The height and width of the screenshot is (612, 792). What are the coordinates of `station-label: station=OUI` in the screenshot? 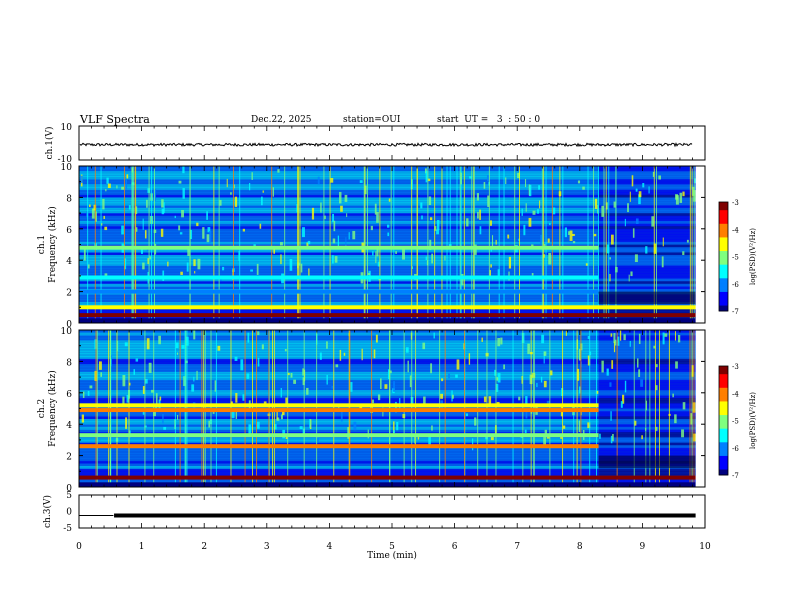 It's located at (372, 120).